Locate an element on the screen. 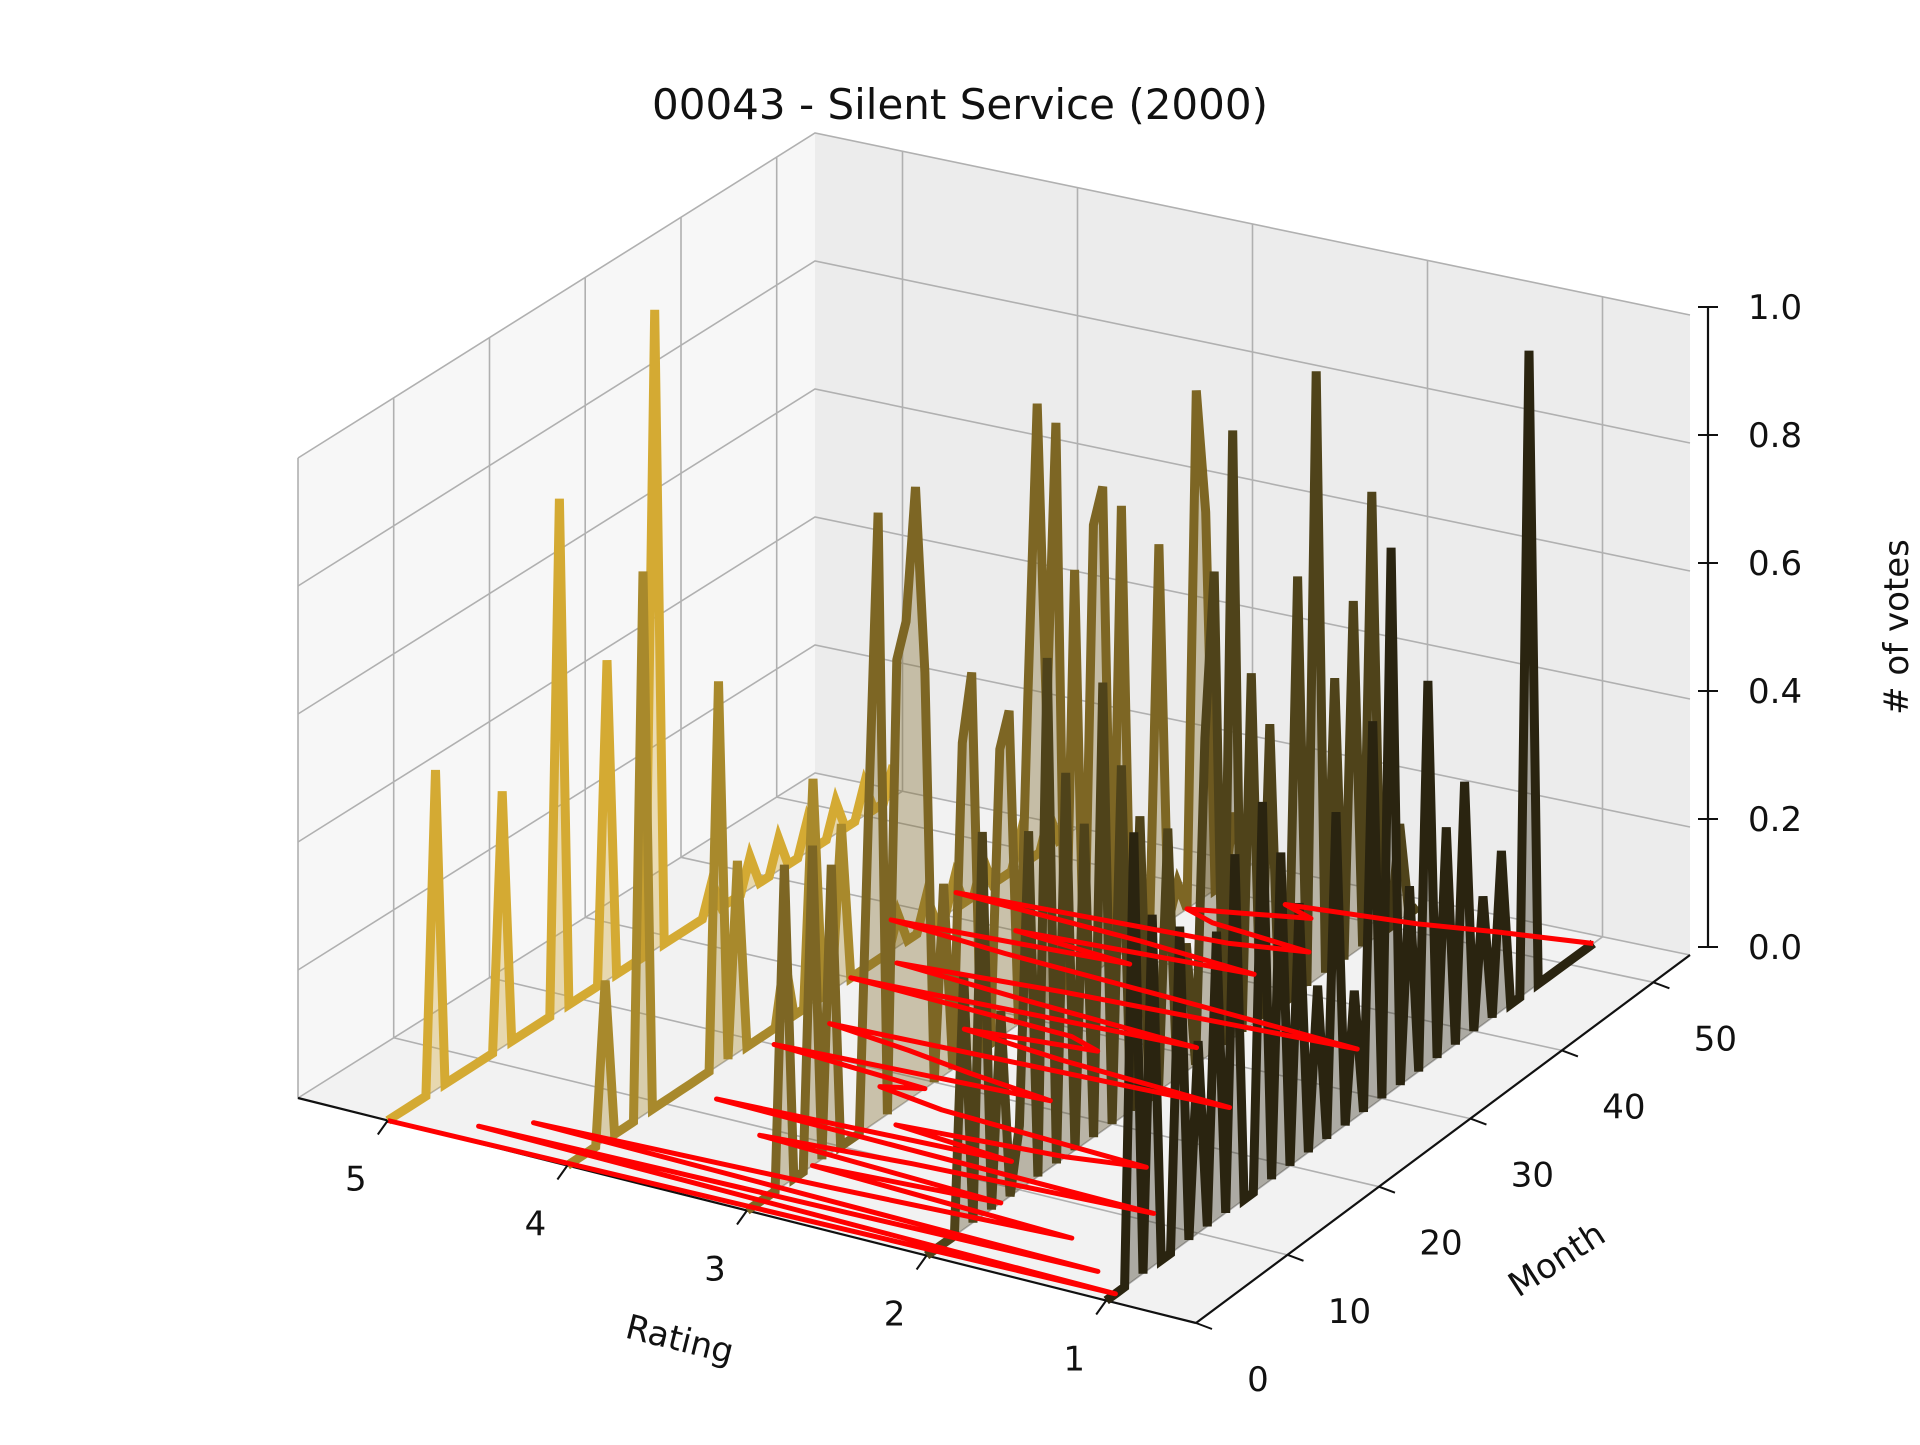 This screenshot has width=1920, height=1445. y-axis-line is located at coordinates (1443, 1139).